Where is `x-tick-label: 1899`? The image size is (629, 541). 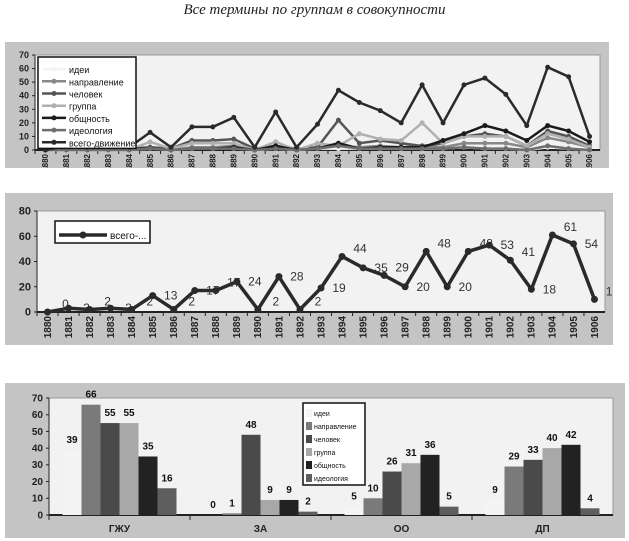 x-tick-label: 1899 is located at coordinates (443, 160).